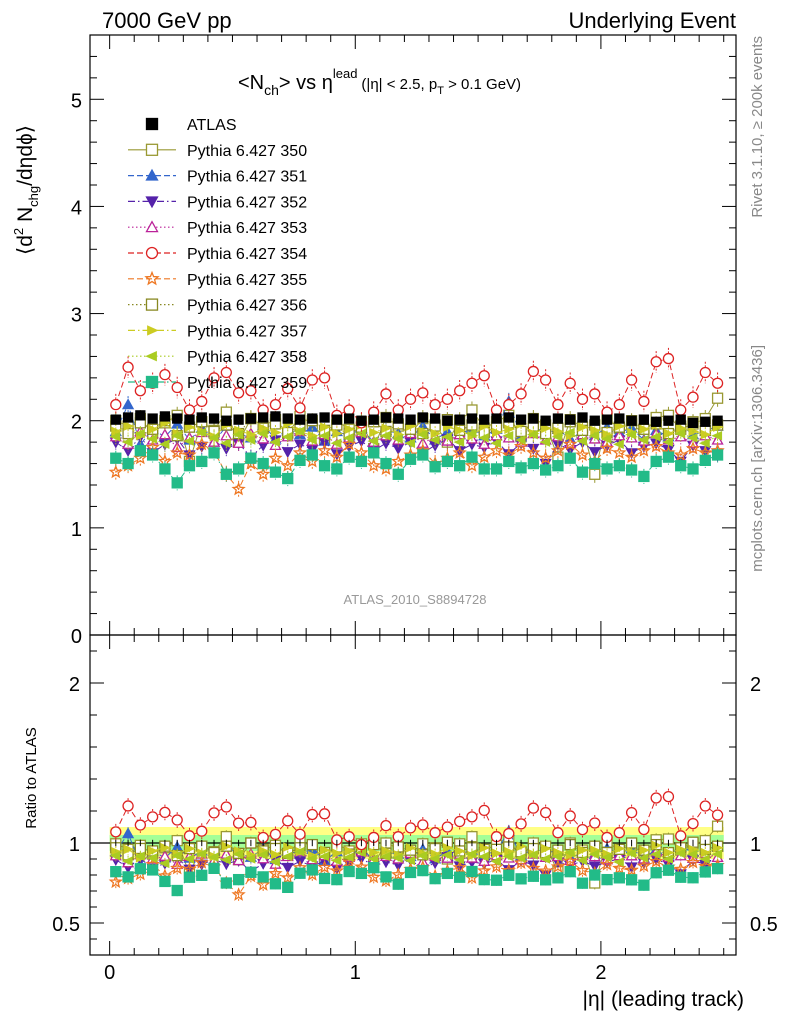  Describe the element at coordinates (251, 83) in the screenshot. I see `title-main: <N` at that location.